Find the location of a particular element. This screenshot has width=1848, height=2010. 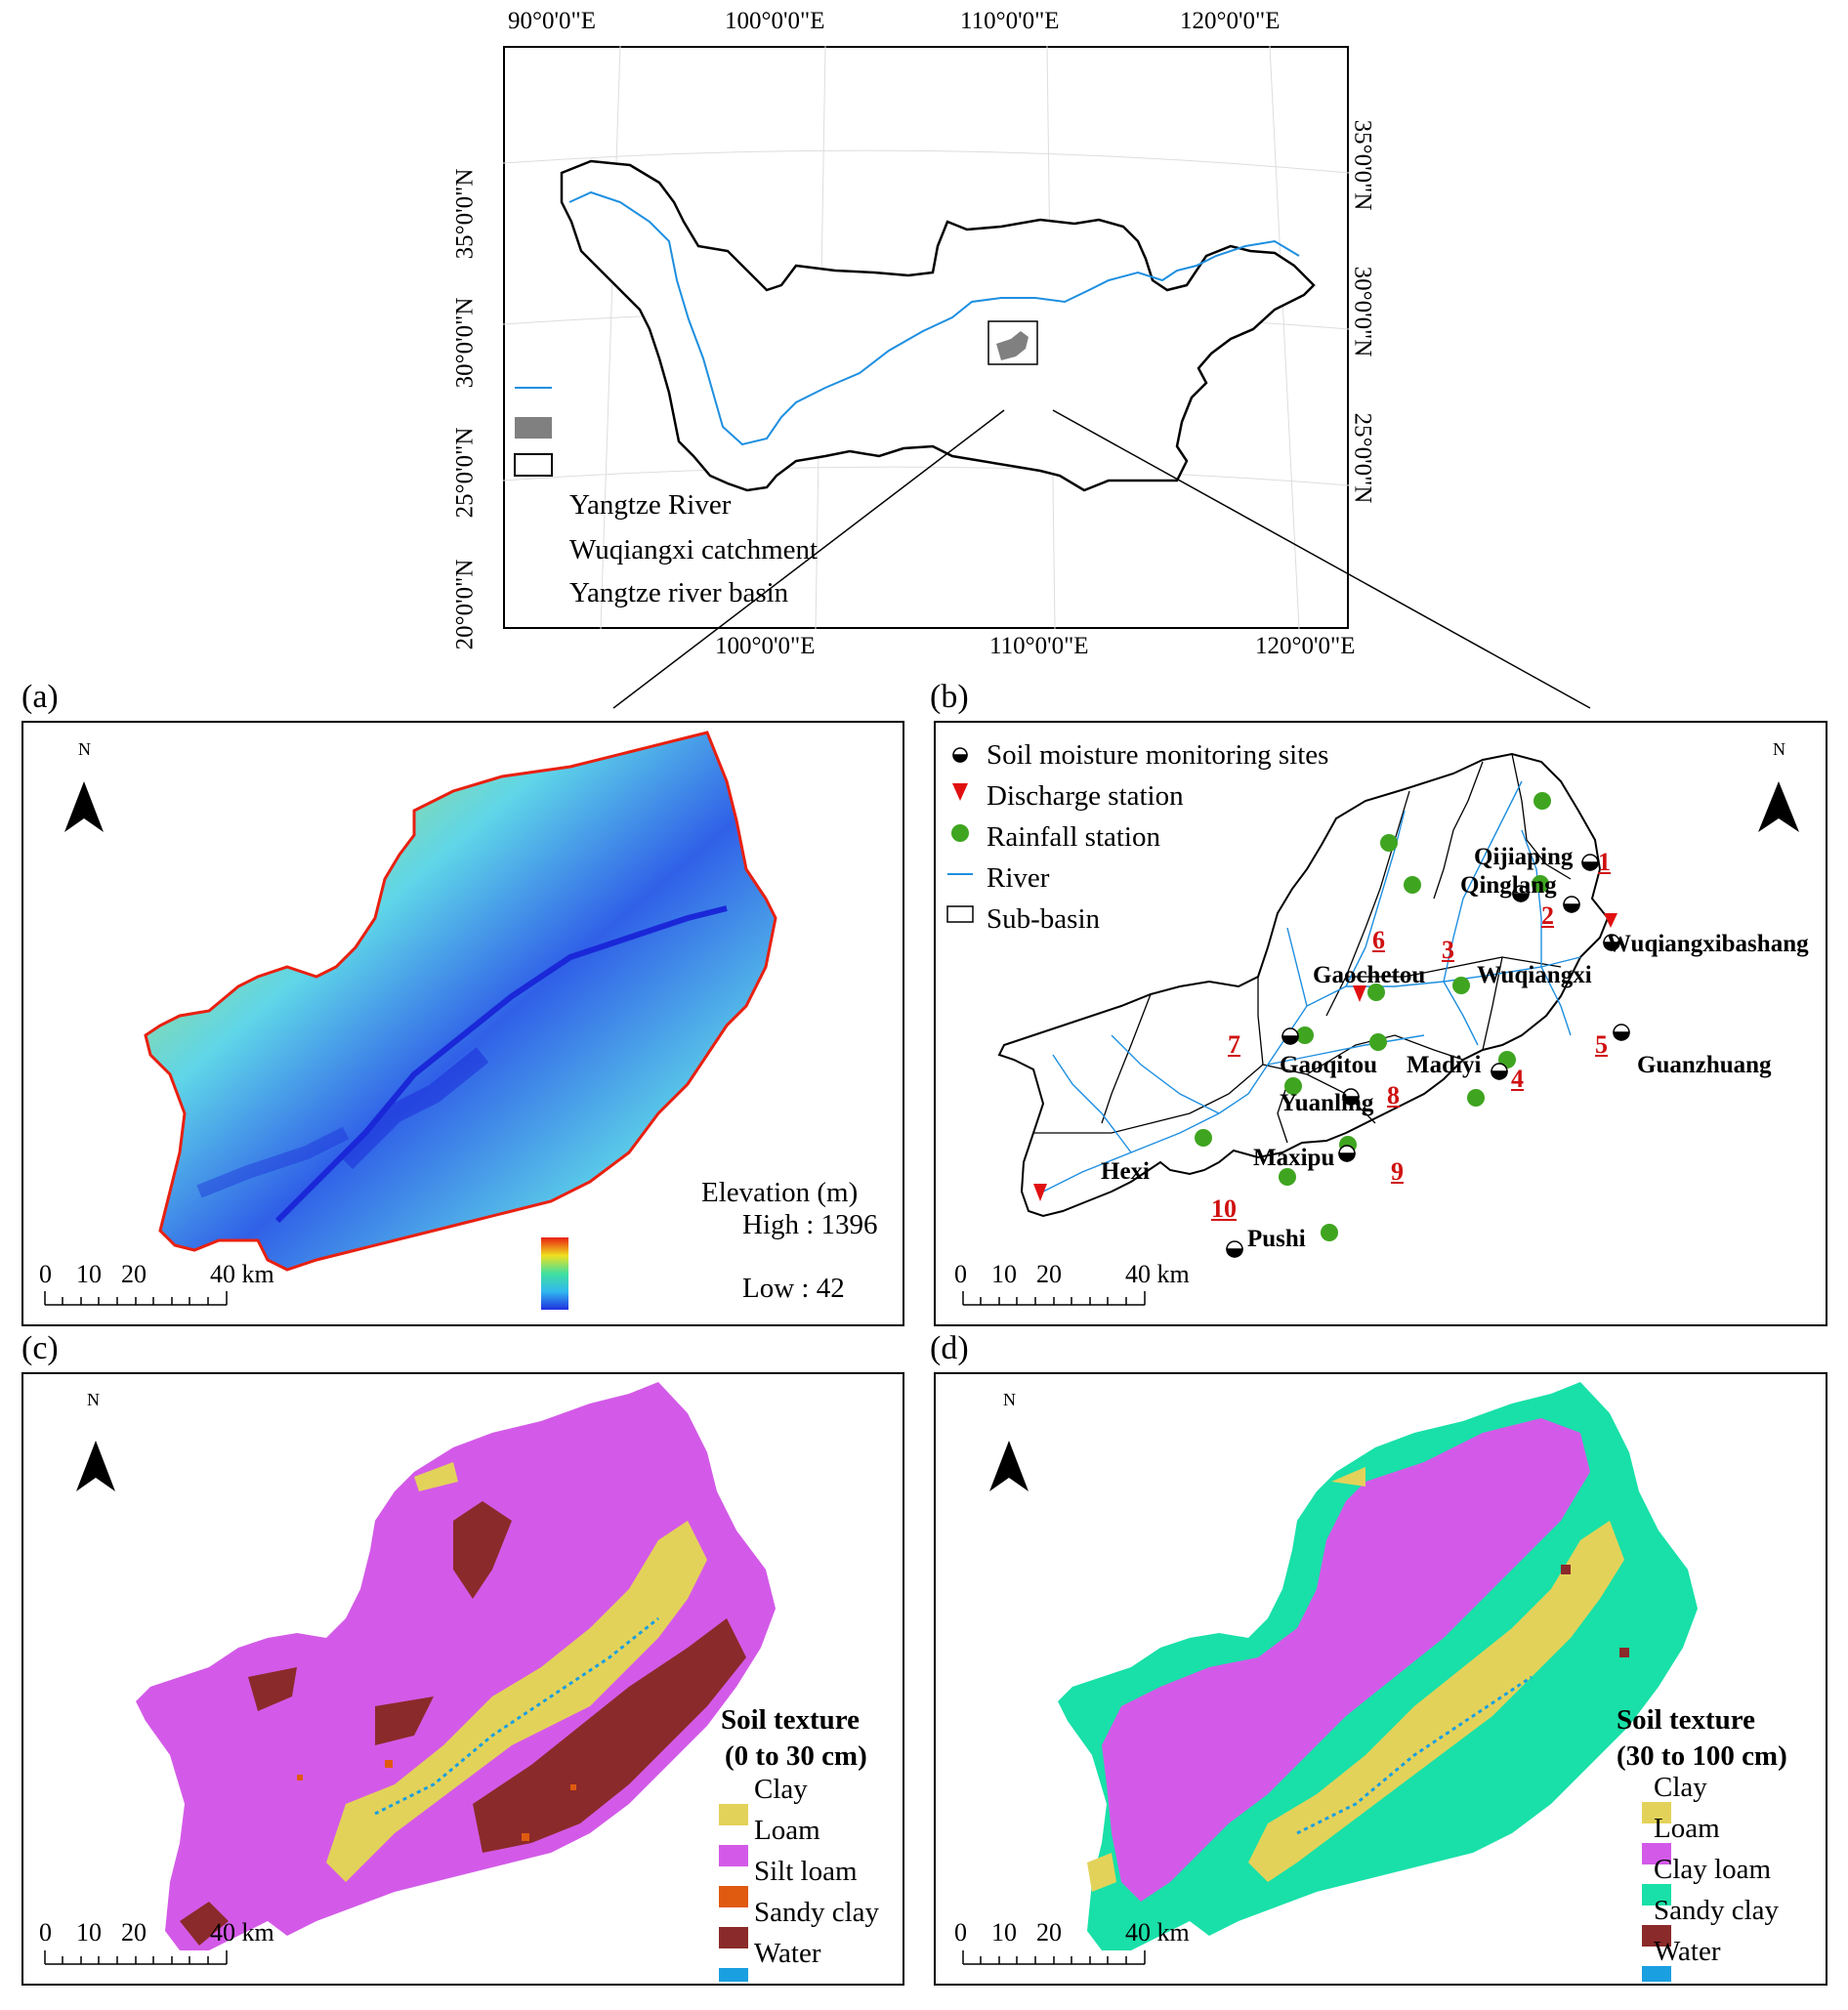

legend-river: River is located at coordinates (1018, 878).